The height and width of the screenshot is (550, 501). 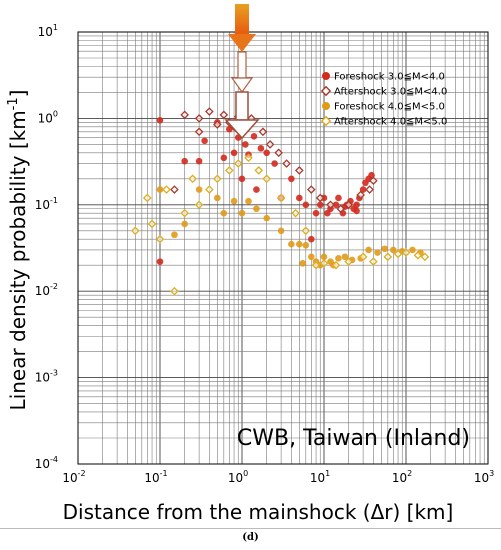 I want to click on y-tick-exp: -1, so click(x=54, y=200).